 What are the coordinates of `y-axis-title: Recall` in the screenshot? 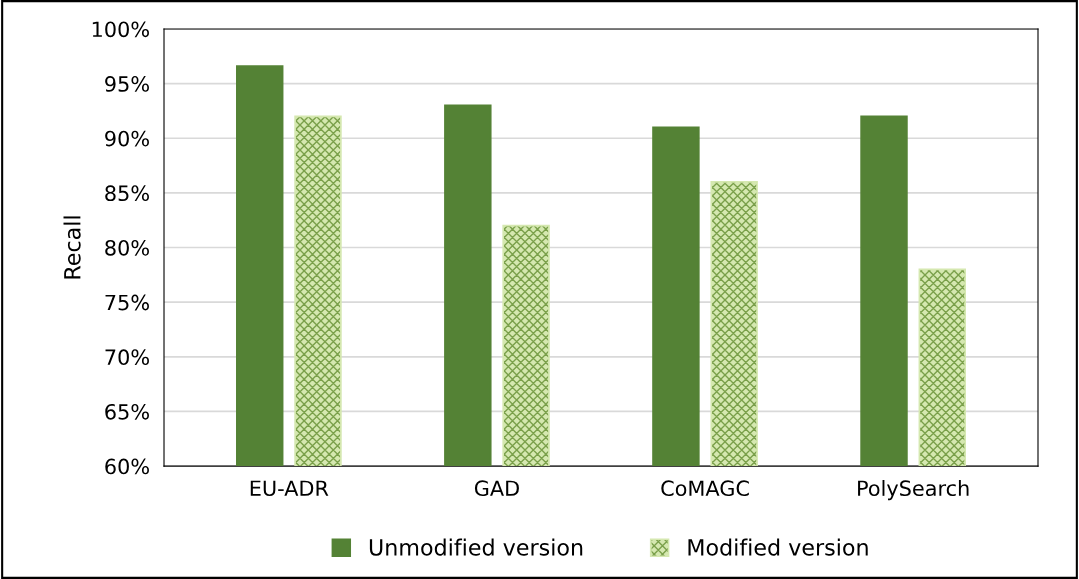 It's located at (72, 247).